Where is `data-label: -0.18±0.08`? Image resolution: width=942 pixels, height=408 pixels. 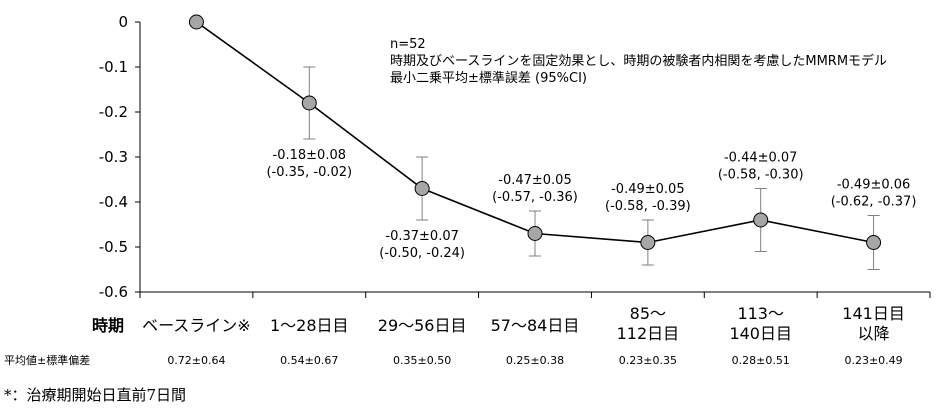
data-label: -0.18±0.08 is located at coordinates (309, 155).